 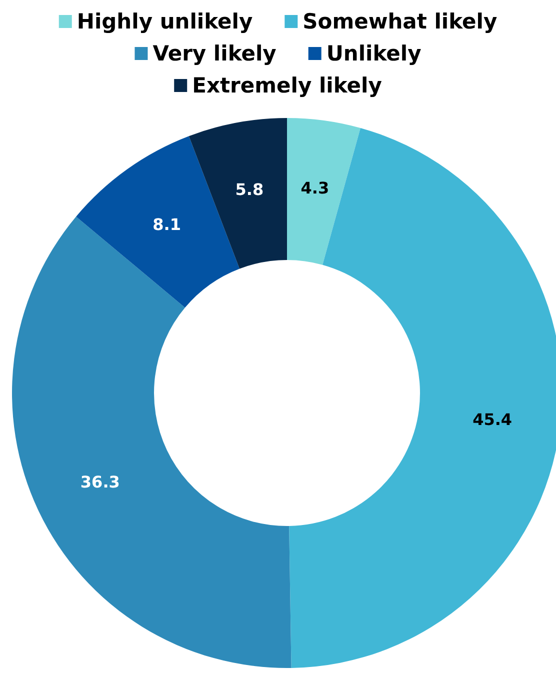 What do you see at coordinates (166, 224) in the screenshot?
I see `data-label: 8.1` at bounding box center [166, 224].